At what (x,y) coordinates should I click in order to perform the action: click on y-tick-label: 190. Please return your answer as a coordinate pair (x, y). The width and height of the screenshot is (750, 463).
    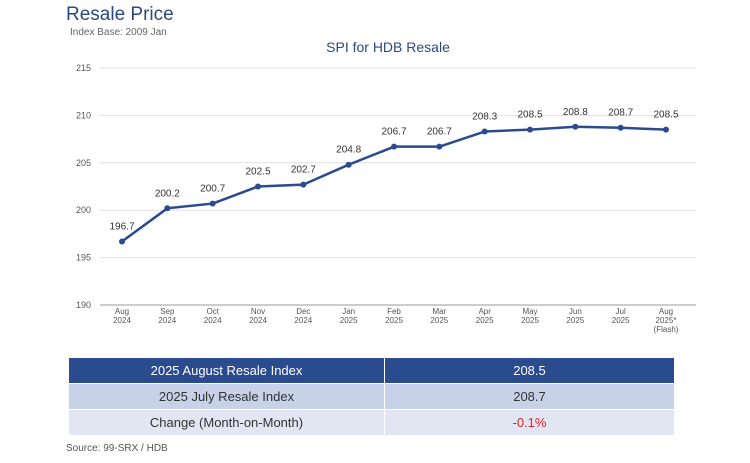
    Looking at the image, I should click on (83, 305).